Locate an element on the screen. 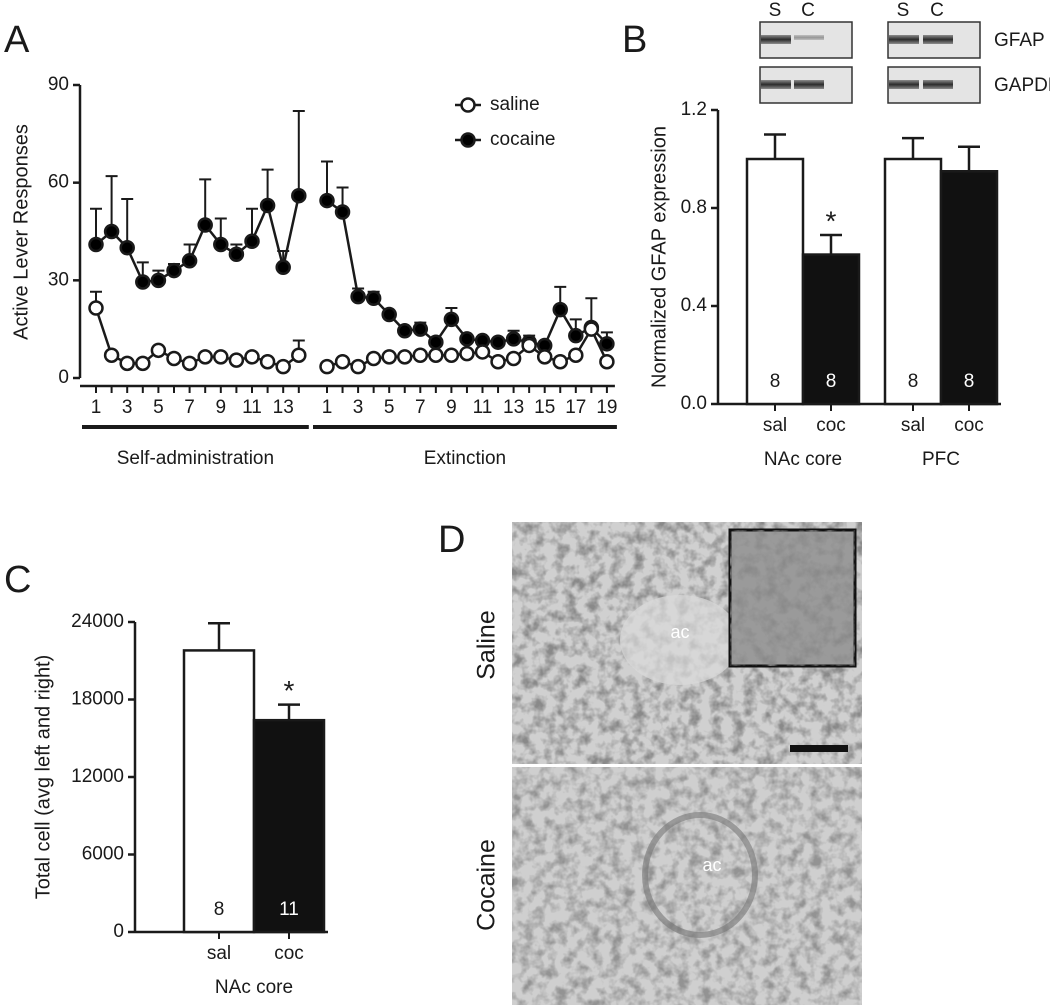 The height and width of the screenshot is (1008, 1050). segment-label: Extinction is located at coordinates (465, 458).